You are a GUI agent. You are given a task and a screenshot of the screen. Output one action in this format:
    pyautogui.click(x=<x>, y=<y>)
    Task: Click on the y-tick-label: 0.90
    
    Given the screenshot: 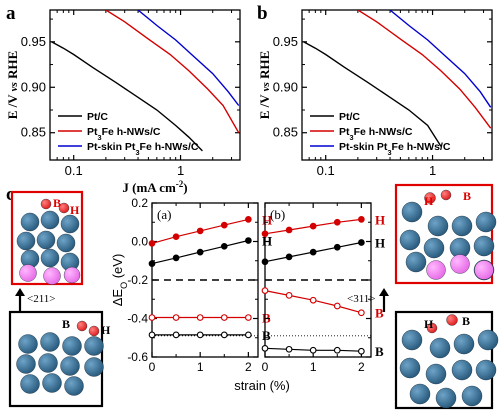 What is the action you would take?
    pyautogui.click(x=33, y=86)
    